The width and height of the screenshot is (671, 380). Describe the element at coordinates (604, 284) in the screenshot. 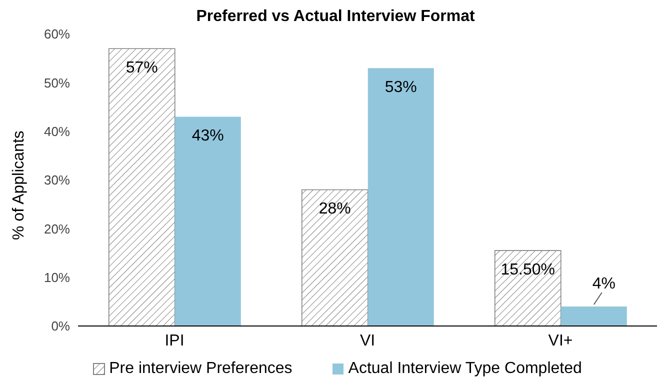

I see `data-label: 4%` at that location.